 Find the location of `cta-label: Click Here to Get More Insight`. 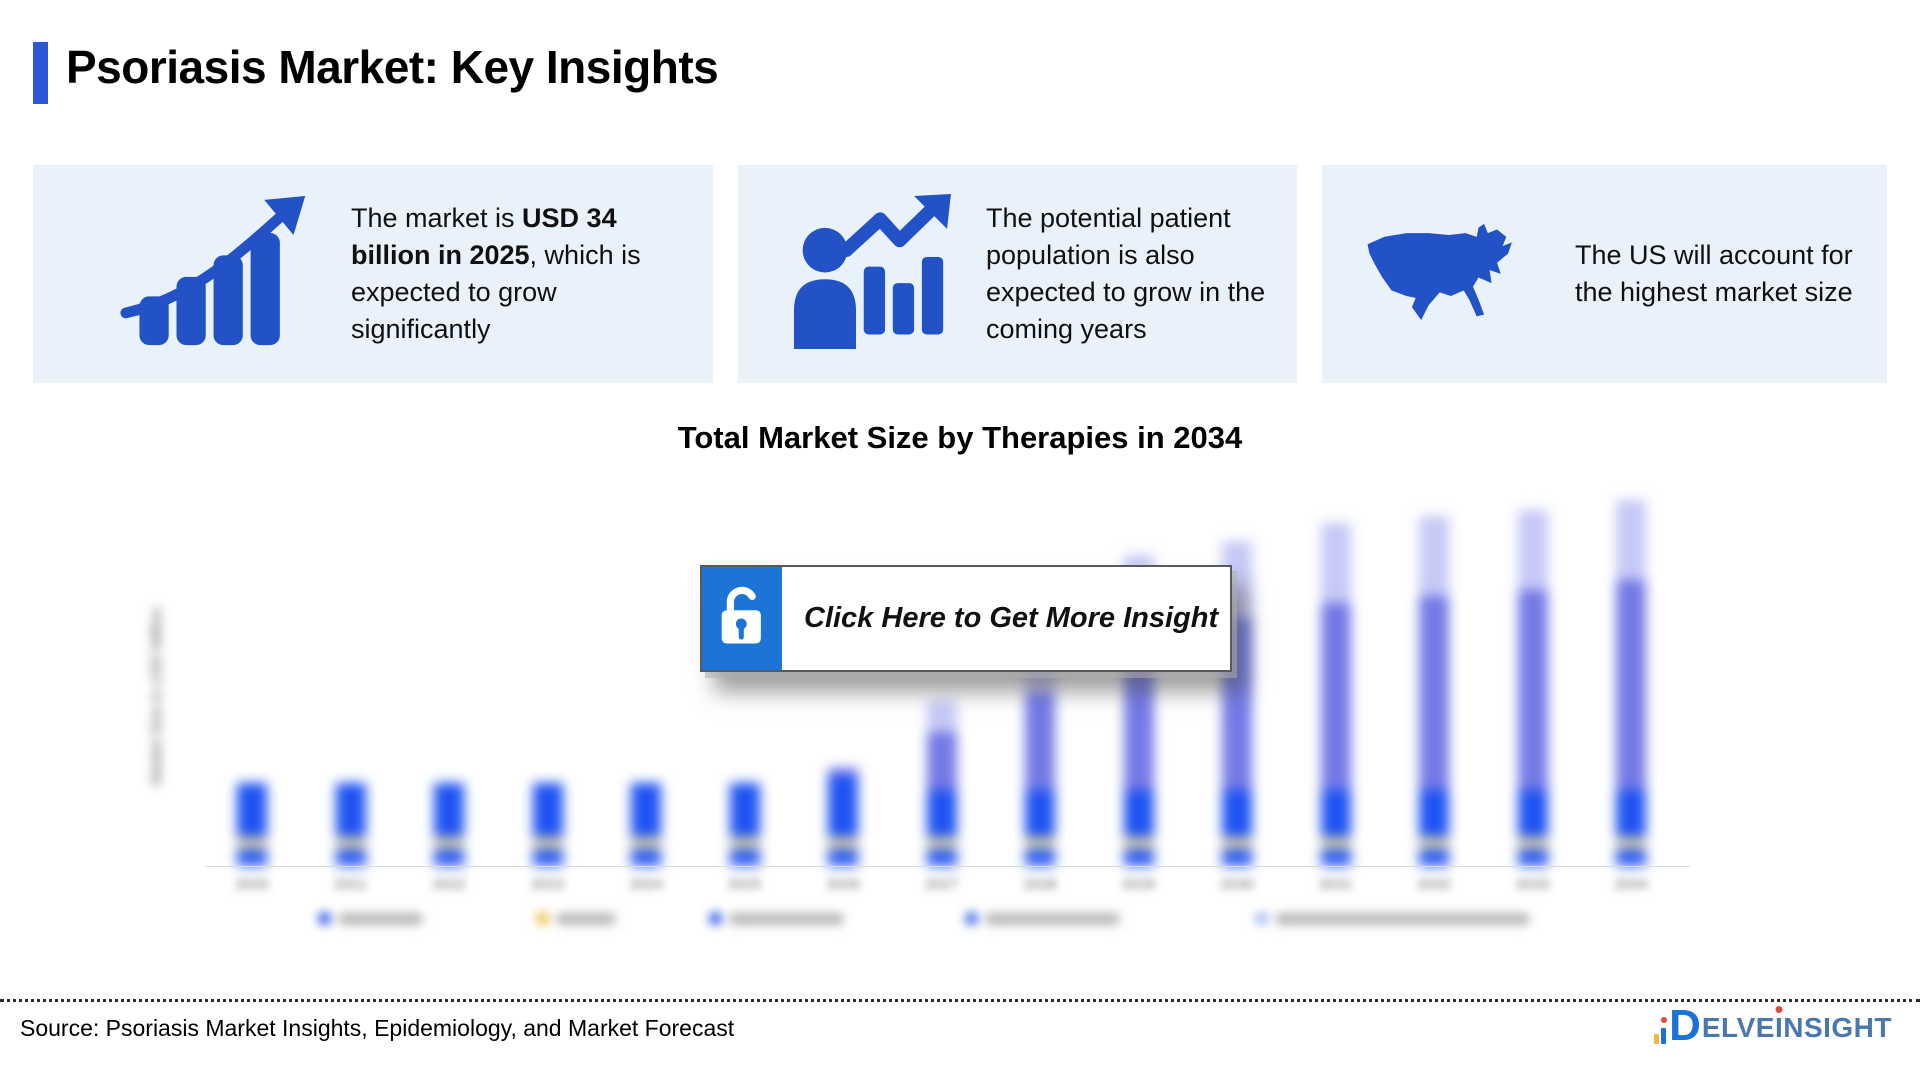

cta-label: Click Here to Get More Insight is located at coordinates (1011, 618).